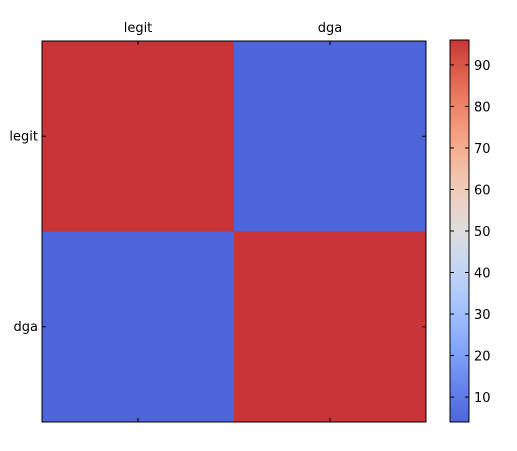  Describe the element at coordinates (470, 232) in the screenshot. I see `colorbar-ticks: 10 20 30 40 50 60 70 80 90` at that location.